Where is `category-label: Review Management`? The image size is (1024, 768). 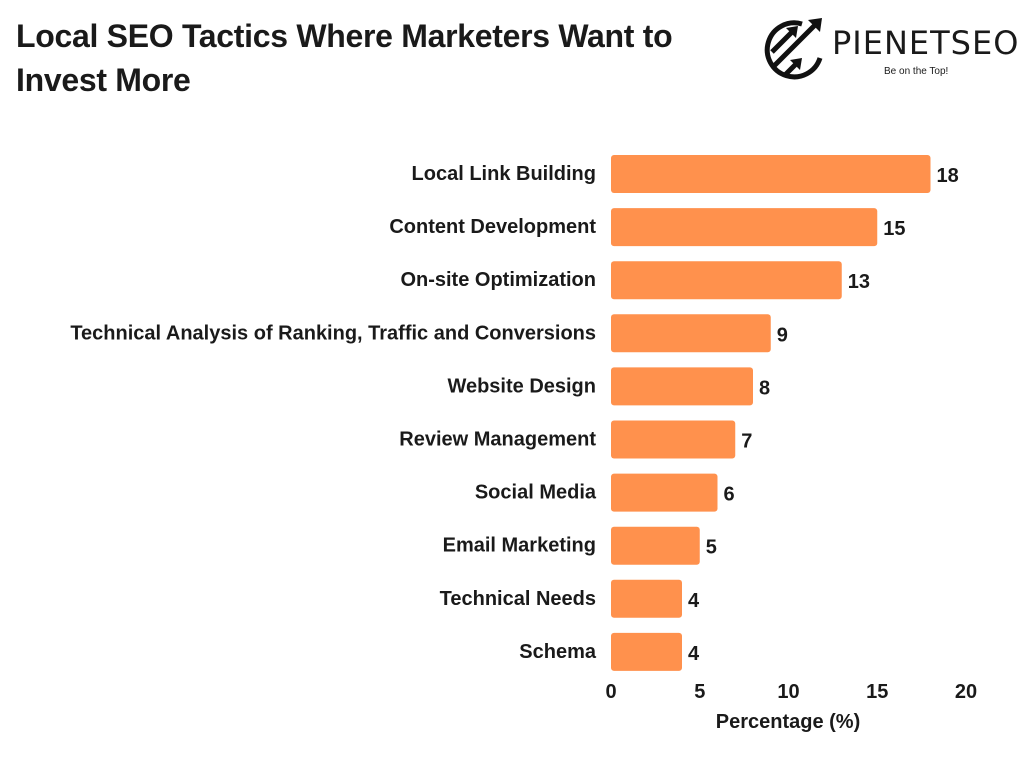
category-label: Review Management is located at coordinates (497, 440).